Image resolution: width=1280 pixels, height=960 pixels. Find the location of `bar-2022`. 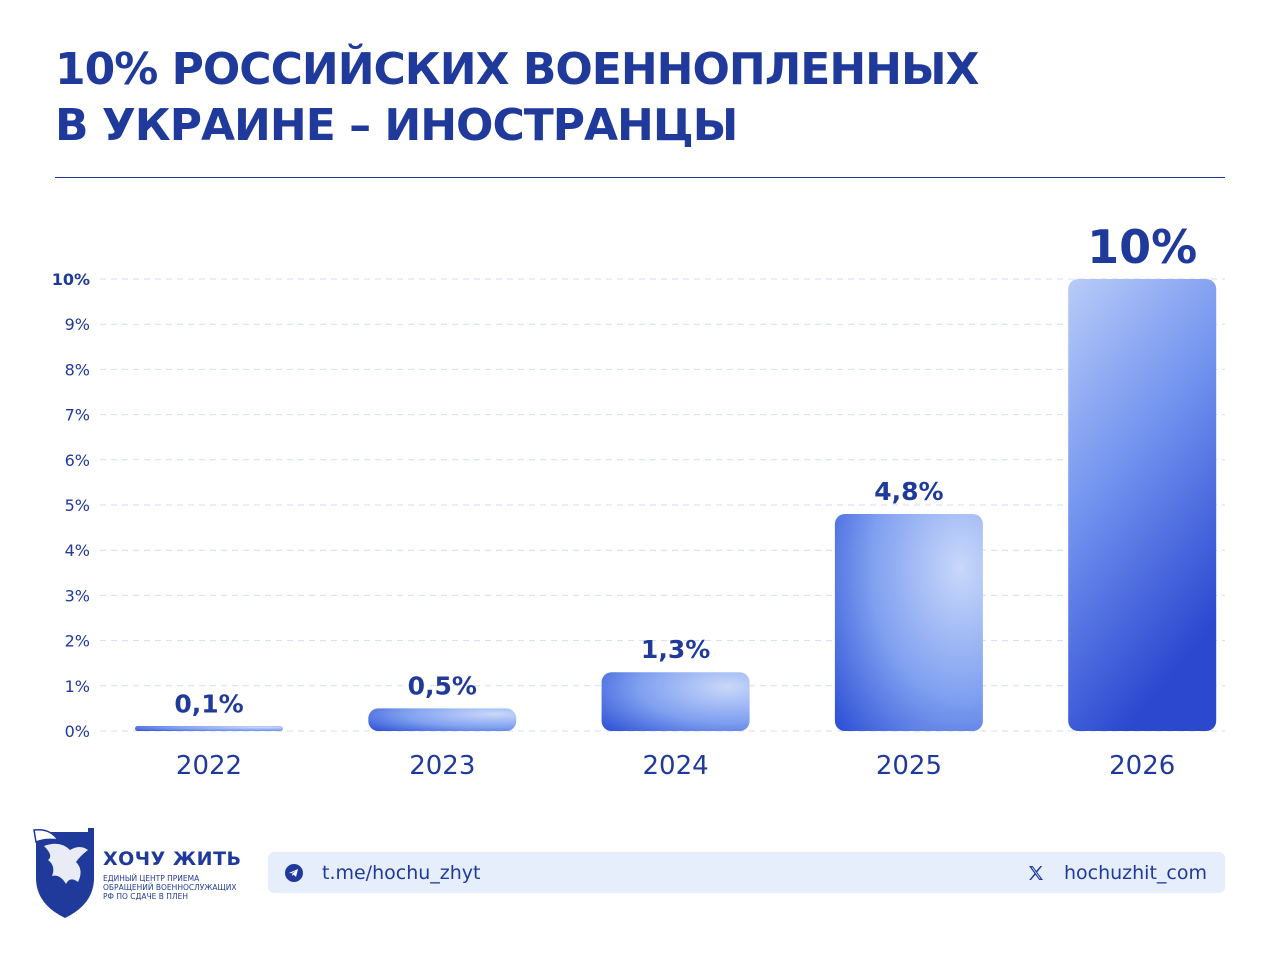

bar-2022 is located at coordinates (209, 728).